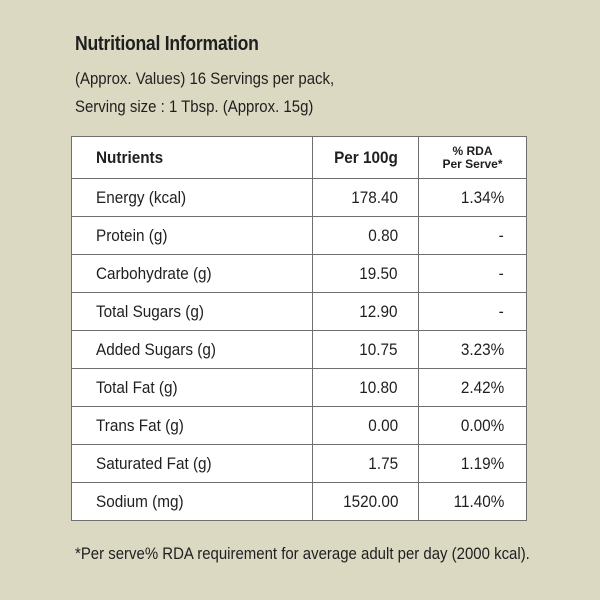 Image resolution: width=600 pixels, height=600 pixels. What do you see at coordinates (192, 273) in the screenshot?
I see `nutrient-name: Carbohydrate (g)` at bounding box center [192, 273].